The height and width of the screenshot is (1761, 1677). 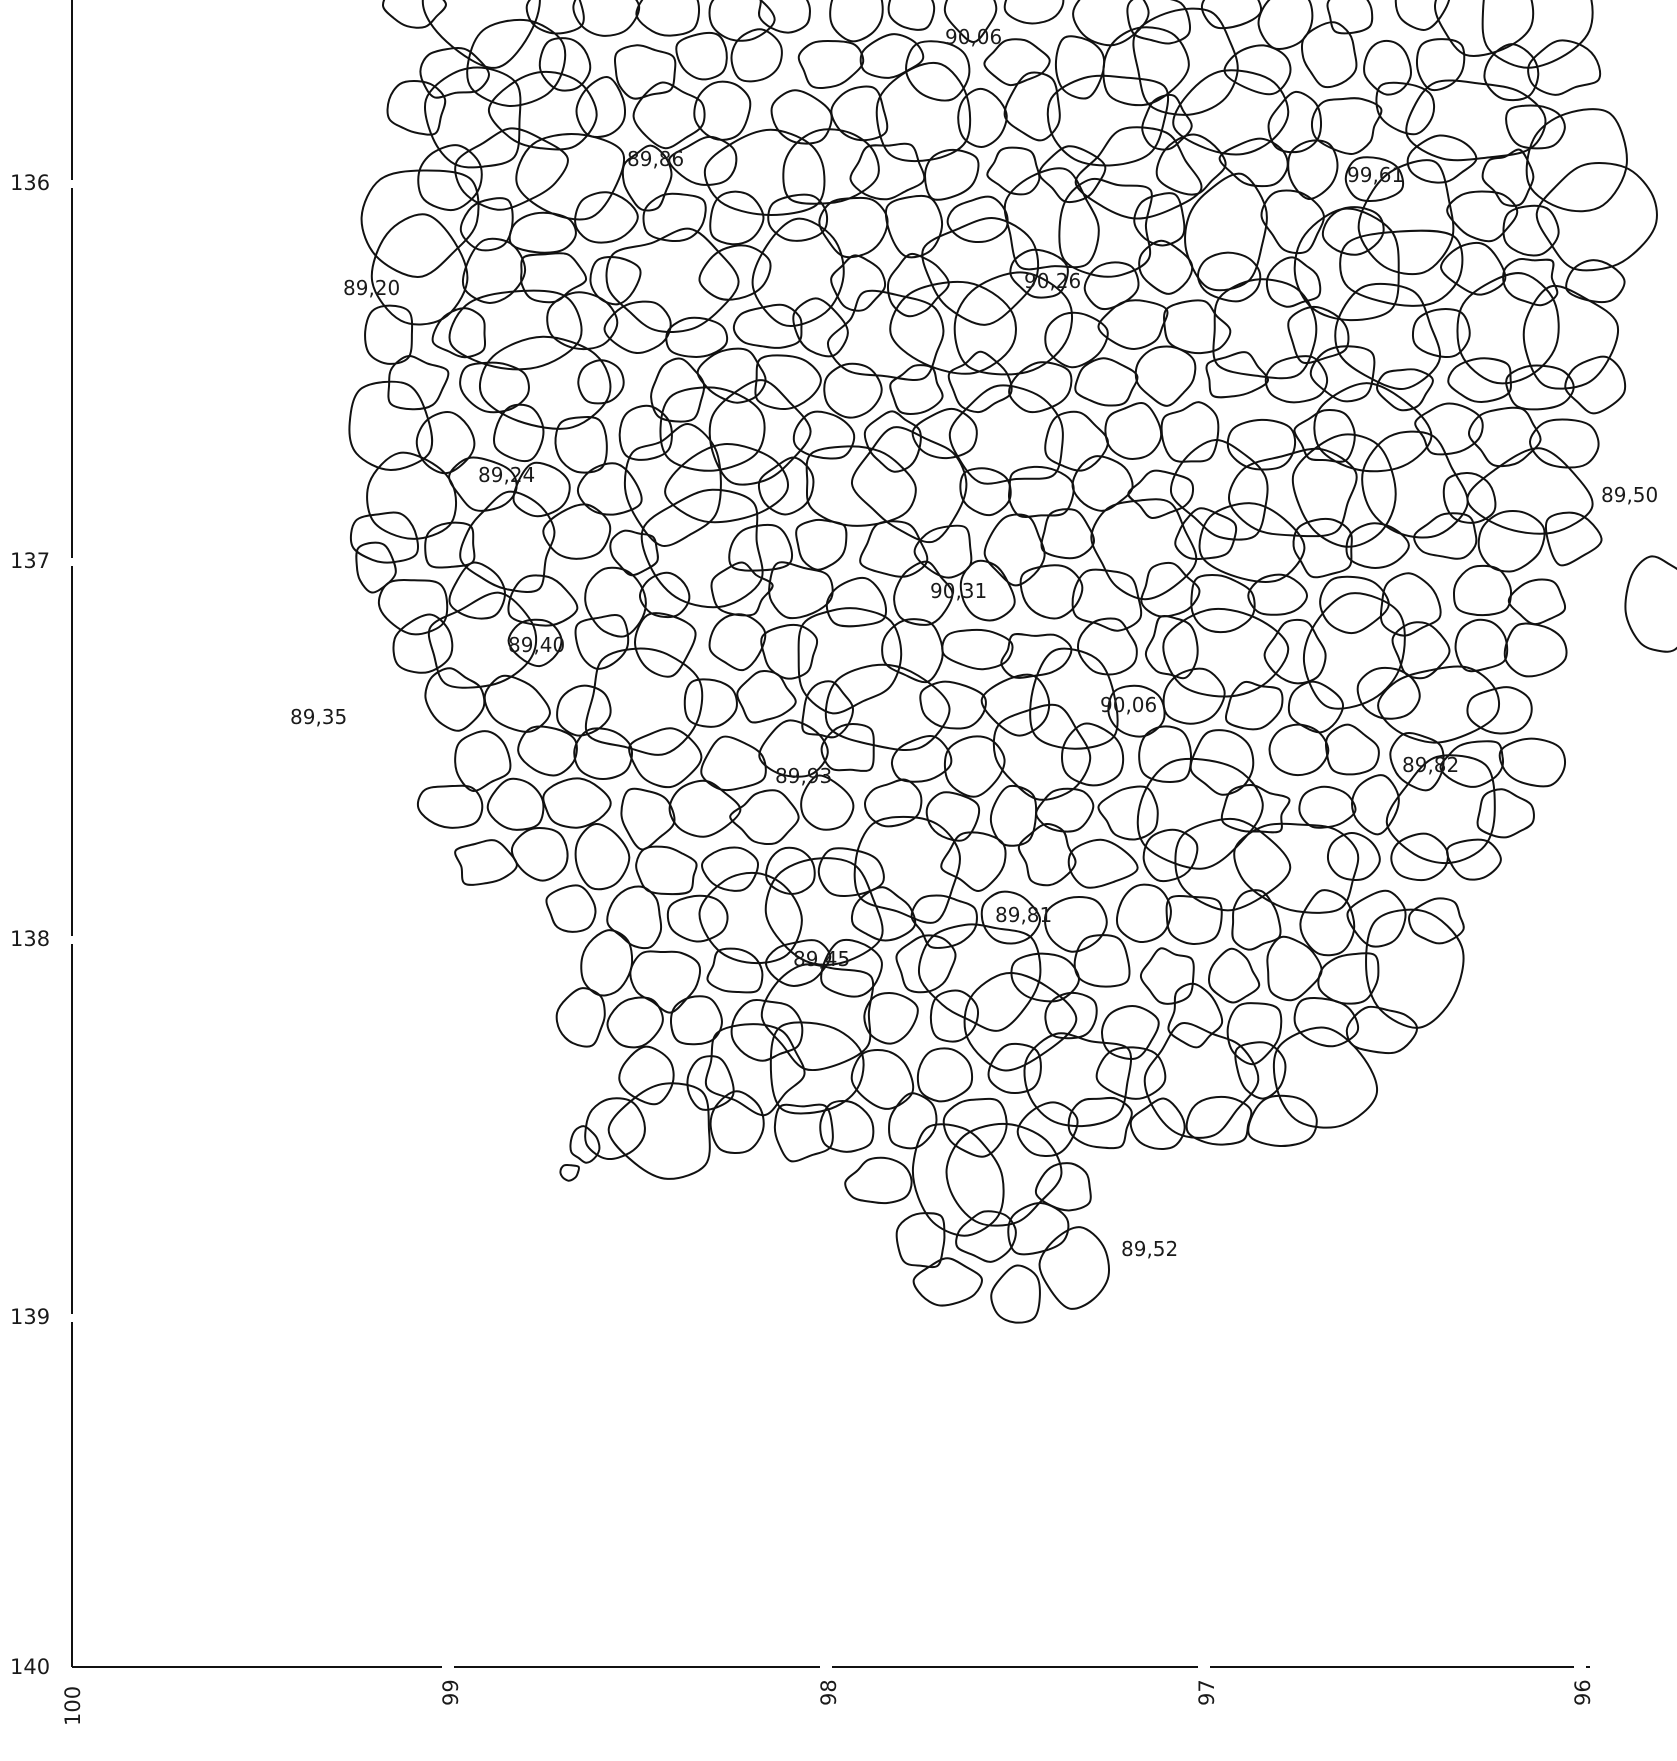 What do you see at coordinates (73, 1706) in the screenshot?
I see `x-tick-label: 100` at bounding box center [73, 1706].